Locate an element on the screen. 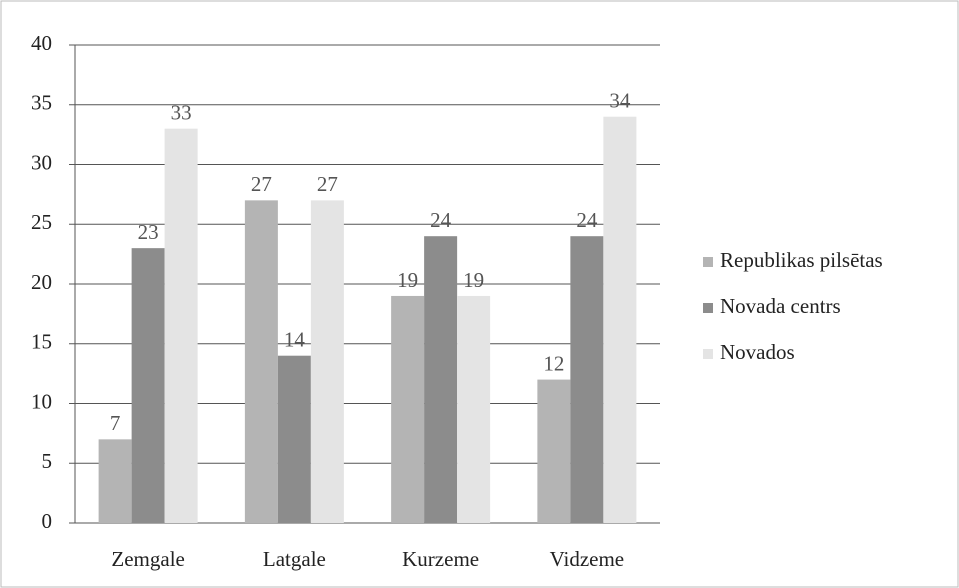 Image resolution: width=959 pixels, height=588 pixels. x-tick-label: Zemgale is located at coordinates (147, 559).